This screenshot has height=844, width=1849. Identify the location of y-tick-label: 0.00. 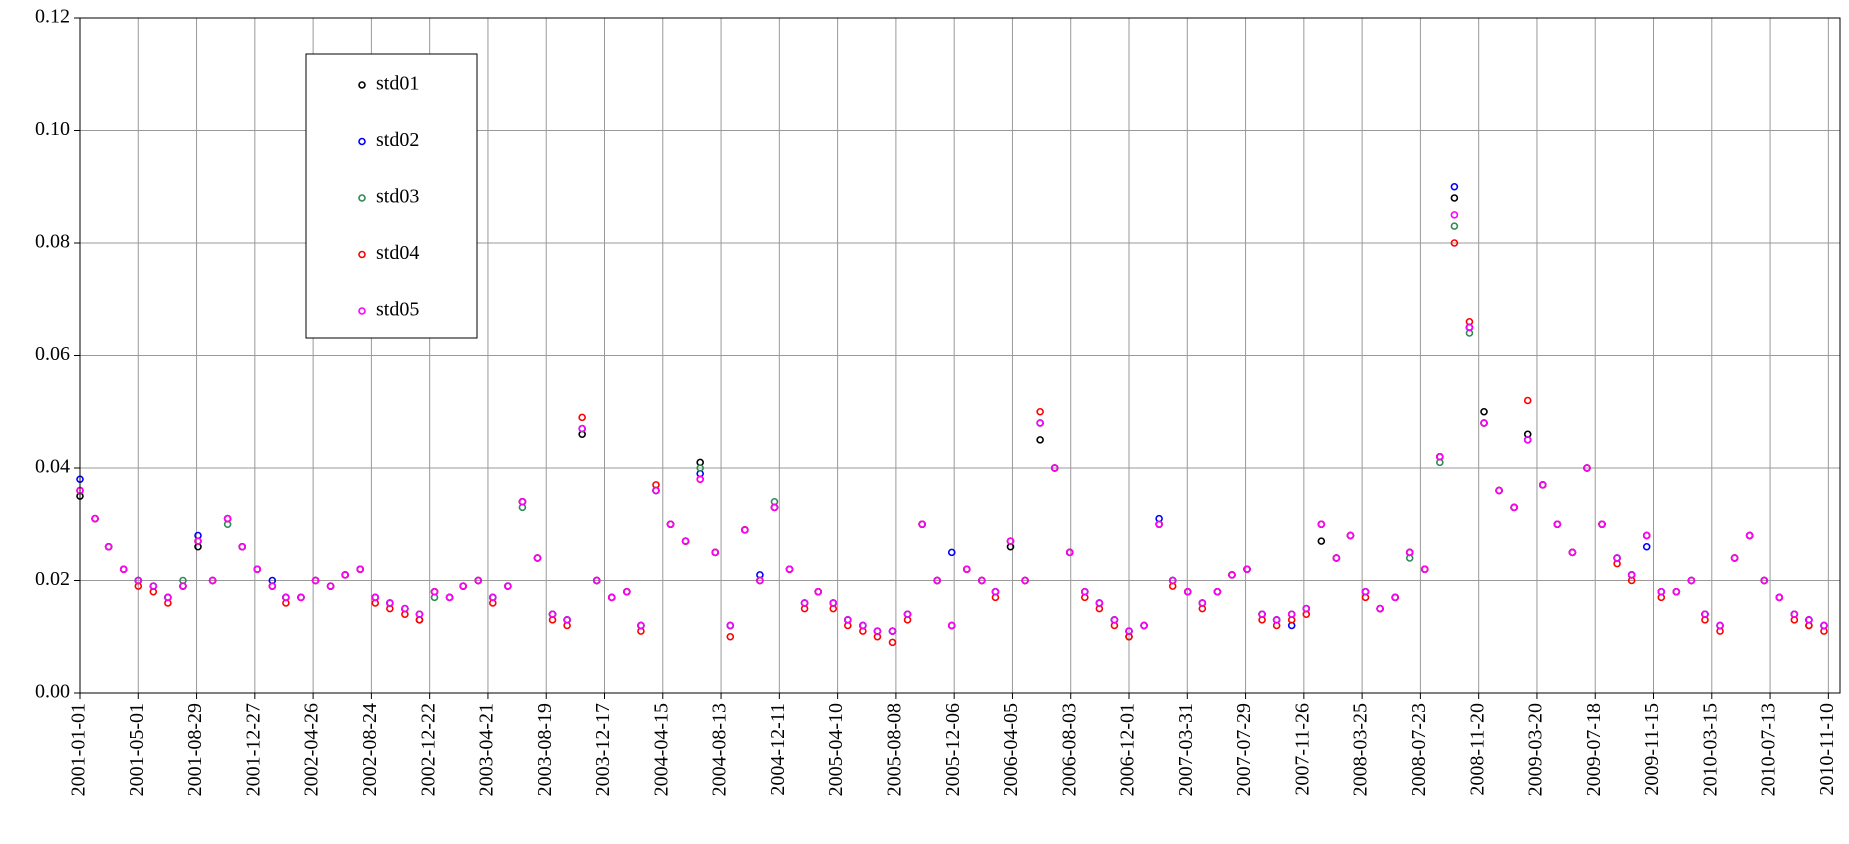
(52, 692).